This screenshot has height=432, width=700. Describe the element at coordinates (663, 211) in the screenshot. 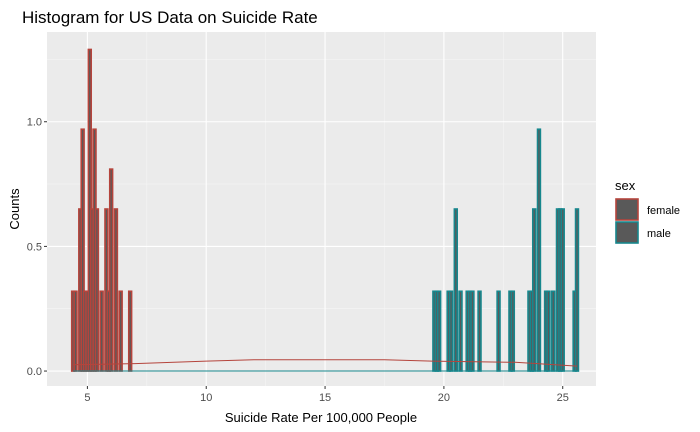

I see `legend-label-female: female` at that location.